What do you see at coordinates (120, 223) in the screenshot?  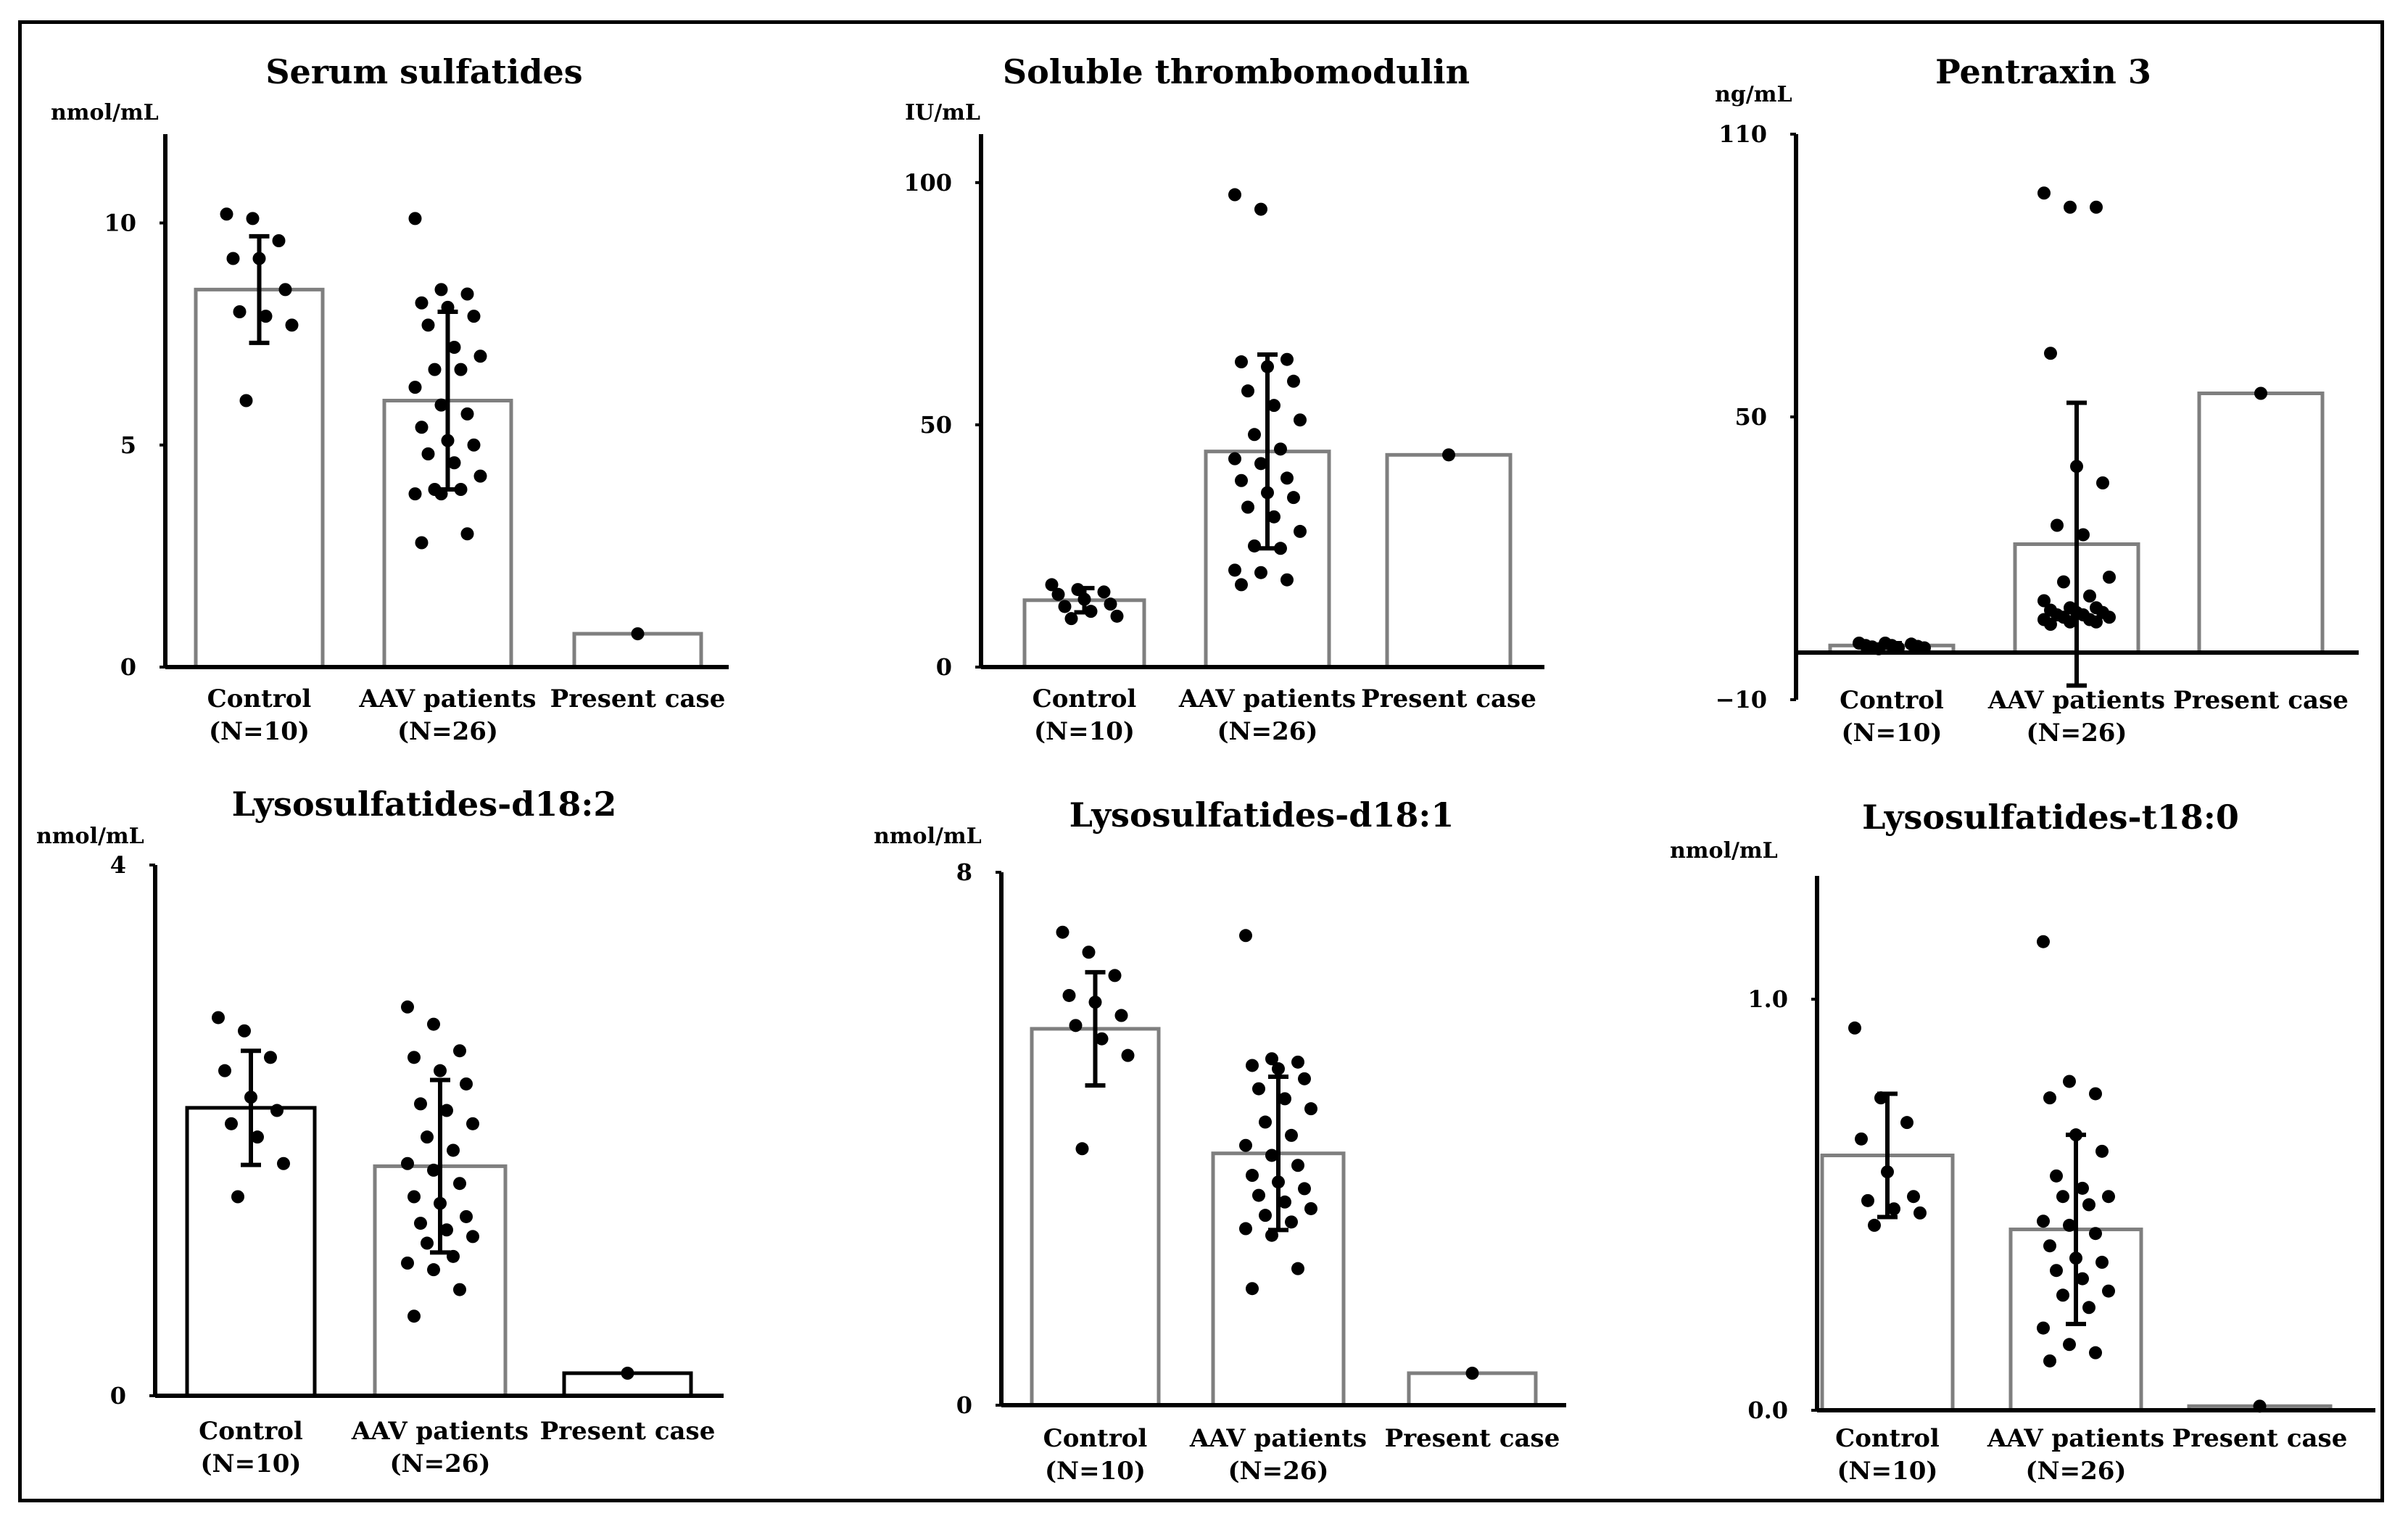 I see `y-tick-label: 10` at bounding box center [120, 223].